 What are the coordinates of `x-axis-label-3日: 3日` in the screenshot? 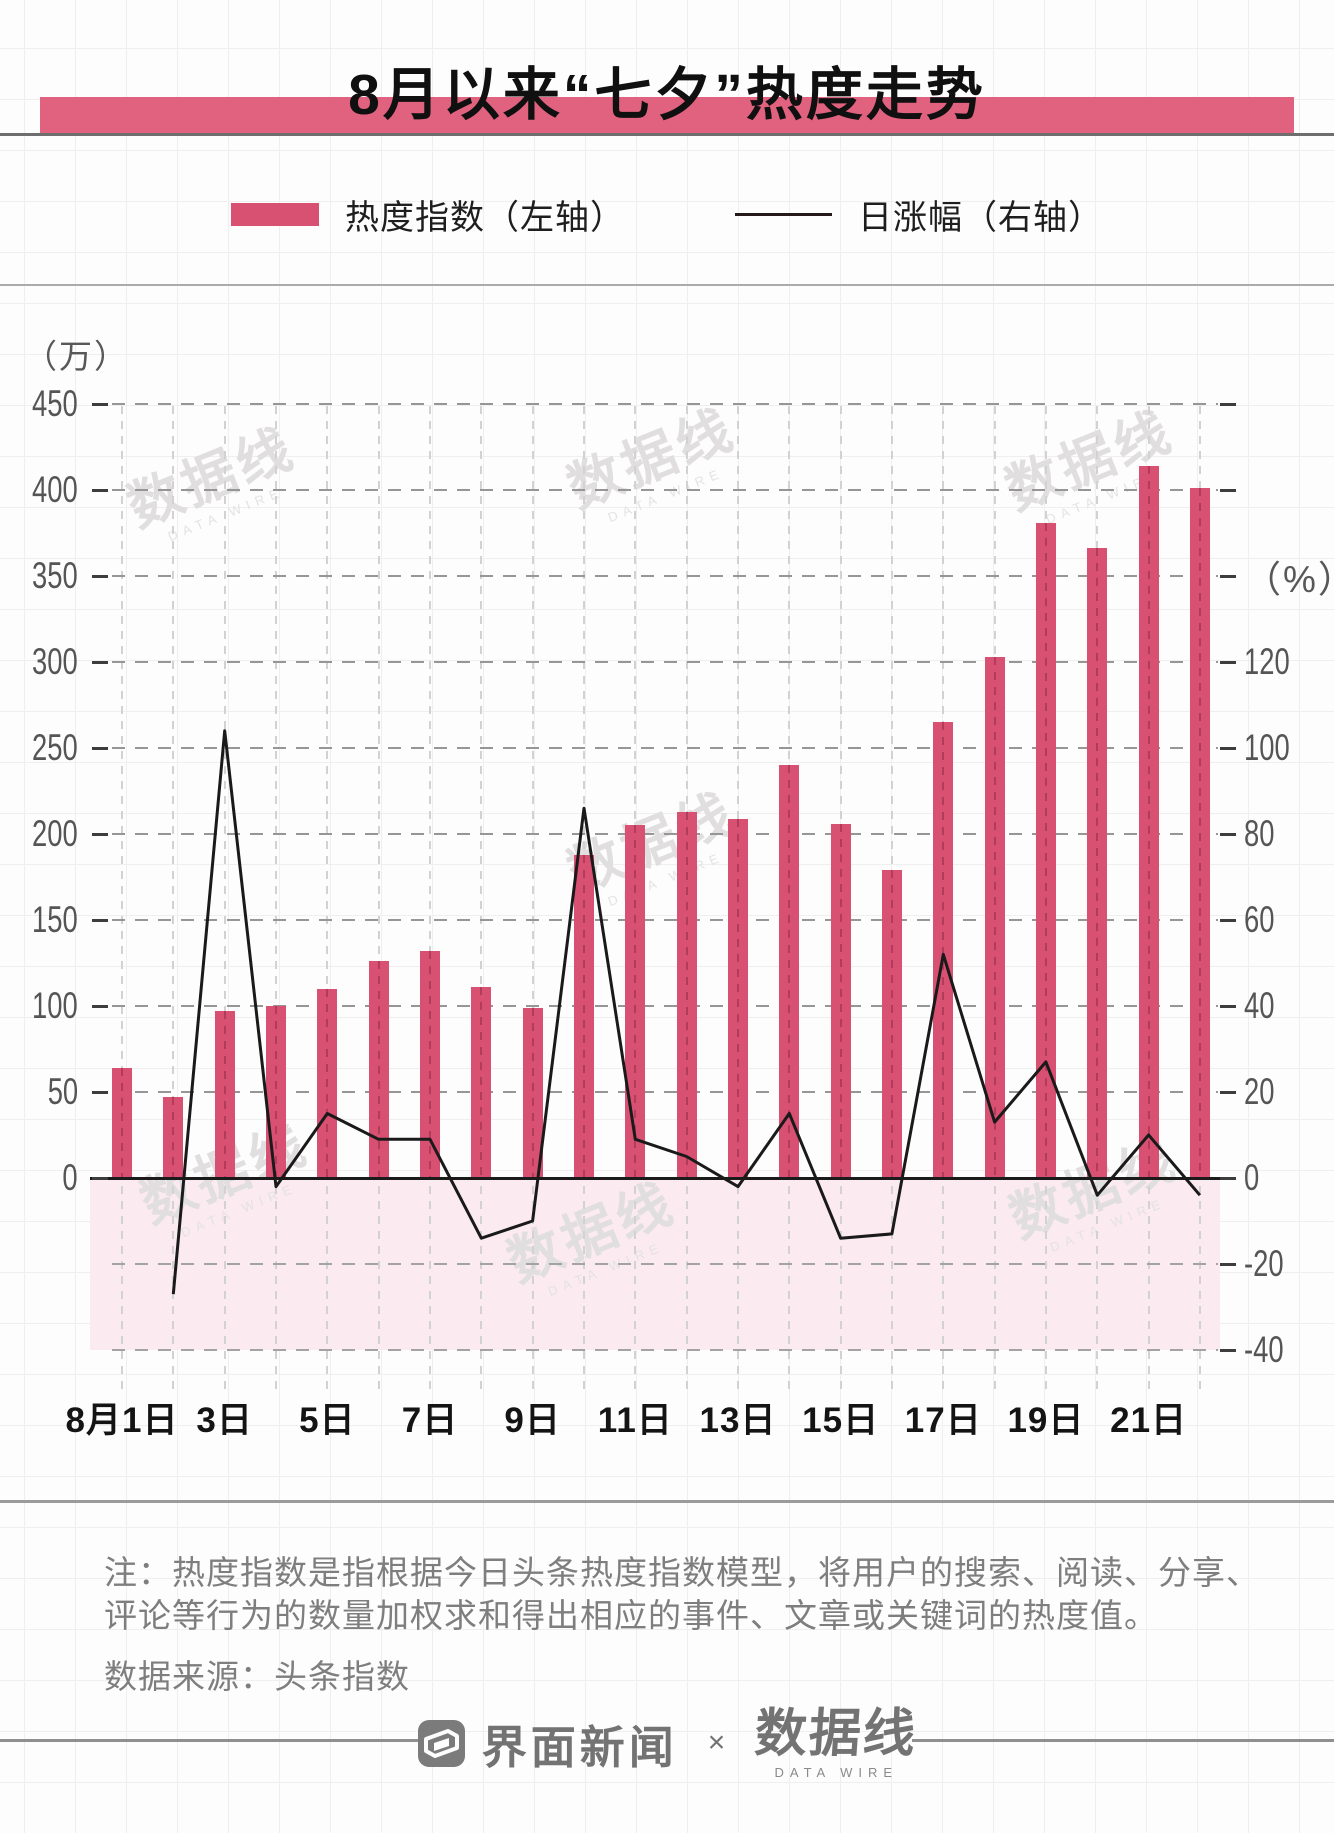 It's located at (224, 1420).